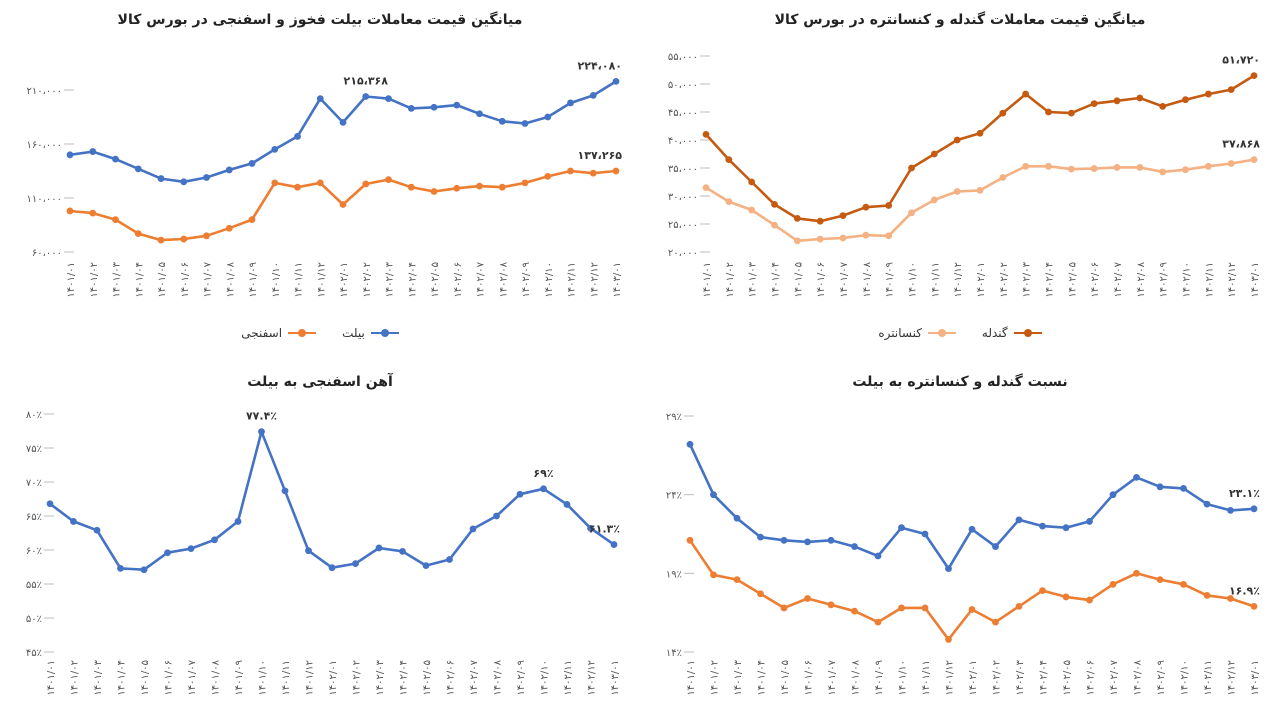 This screenshot has height=720, width=1280. What do you see at coordinates (941, 333) in the screenshot?
I see `legend-swatch` at bounding box center [941, 333].